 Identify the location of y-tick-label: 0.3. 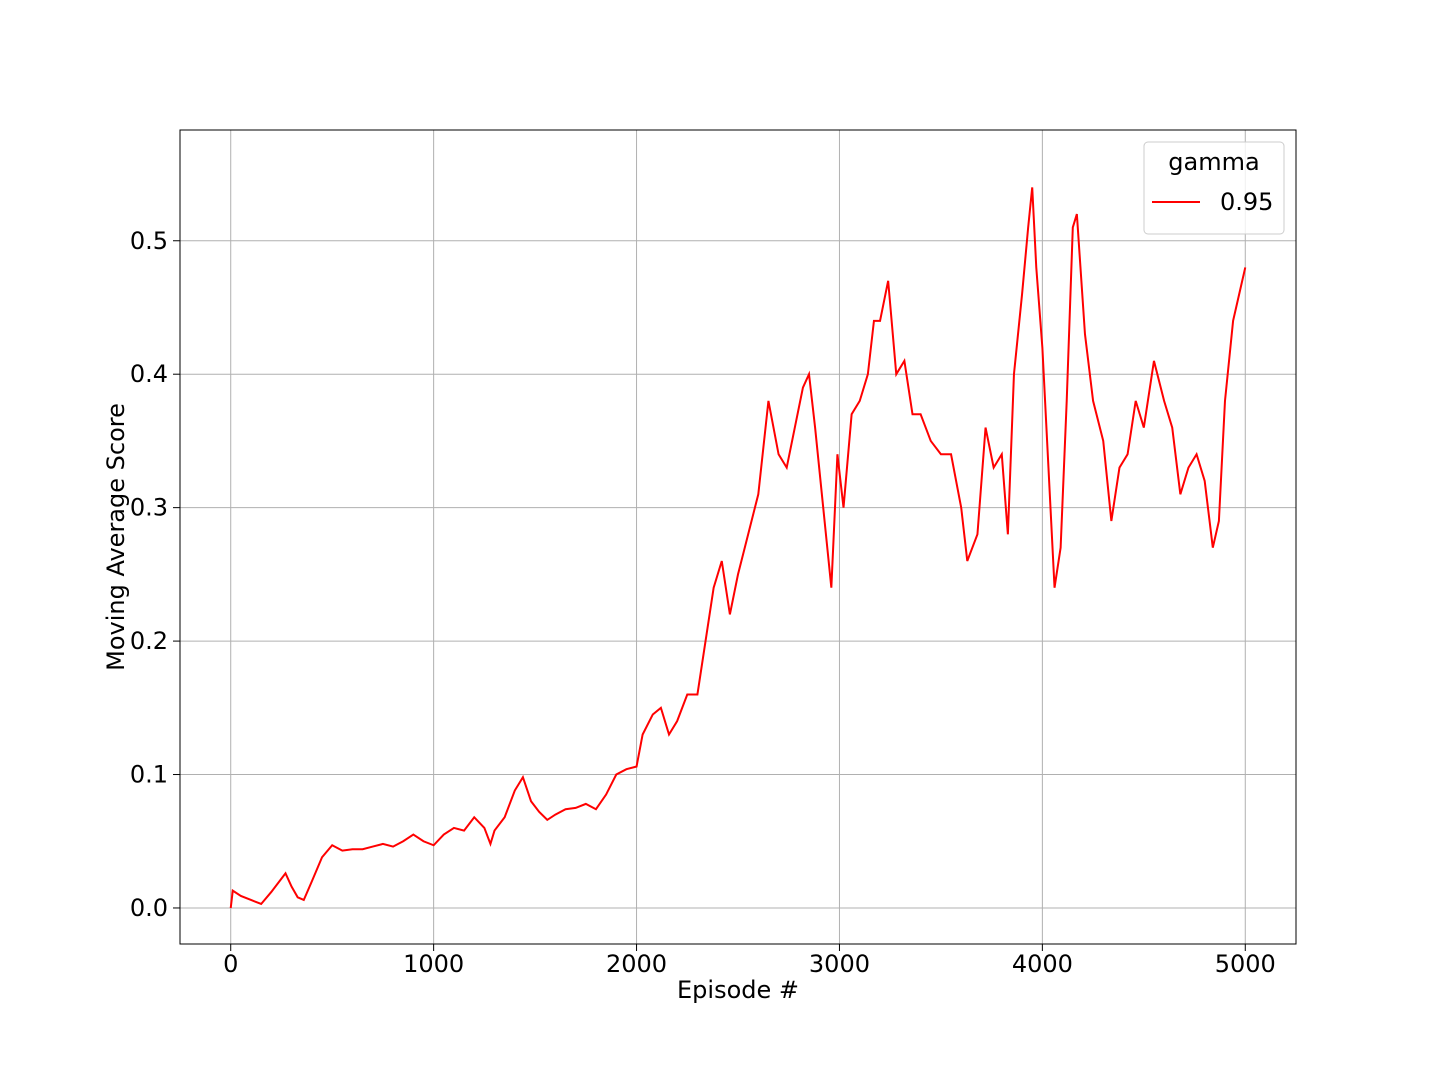
(149, 508).